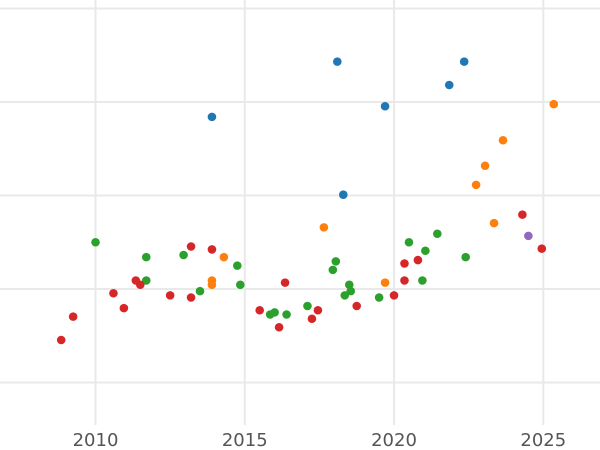 The width and height of the screenshot is (600, 450). I want to click on x-tick-labels: 2010 2015 2020 2025, so click(320, 440).